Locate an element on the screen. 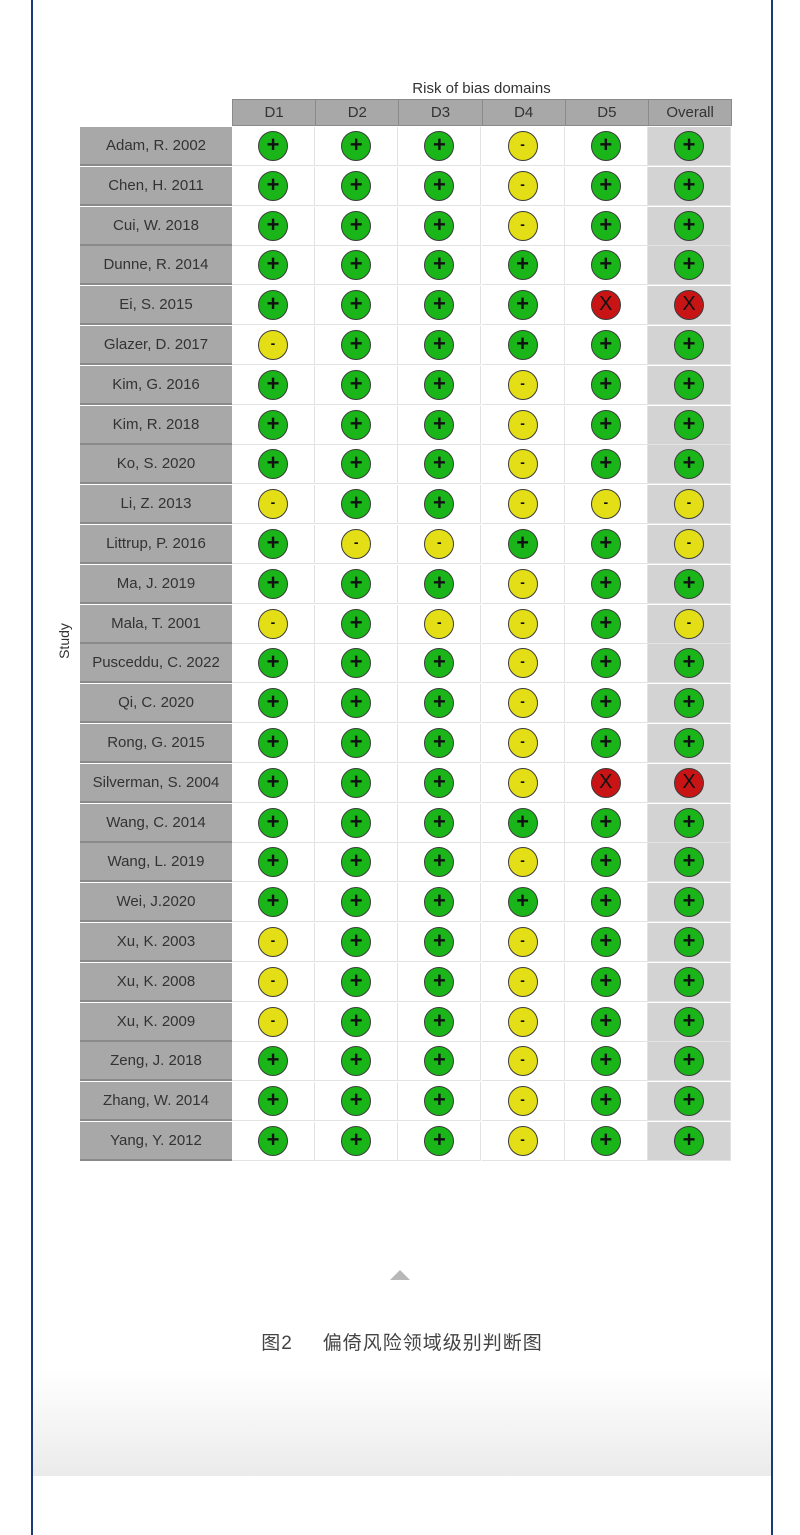  study-row: Kim, R. 2018 + + + - + + is located at coordinates (405, 425).